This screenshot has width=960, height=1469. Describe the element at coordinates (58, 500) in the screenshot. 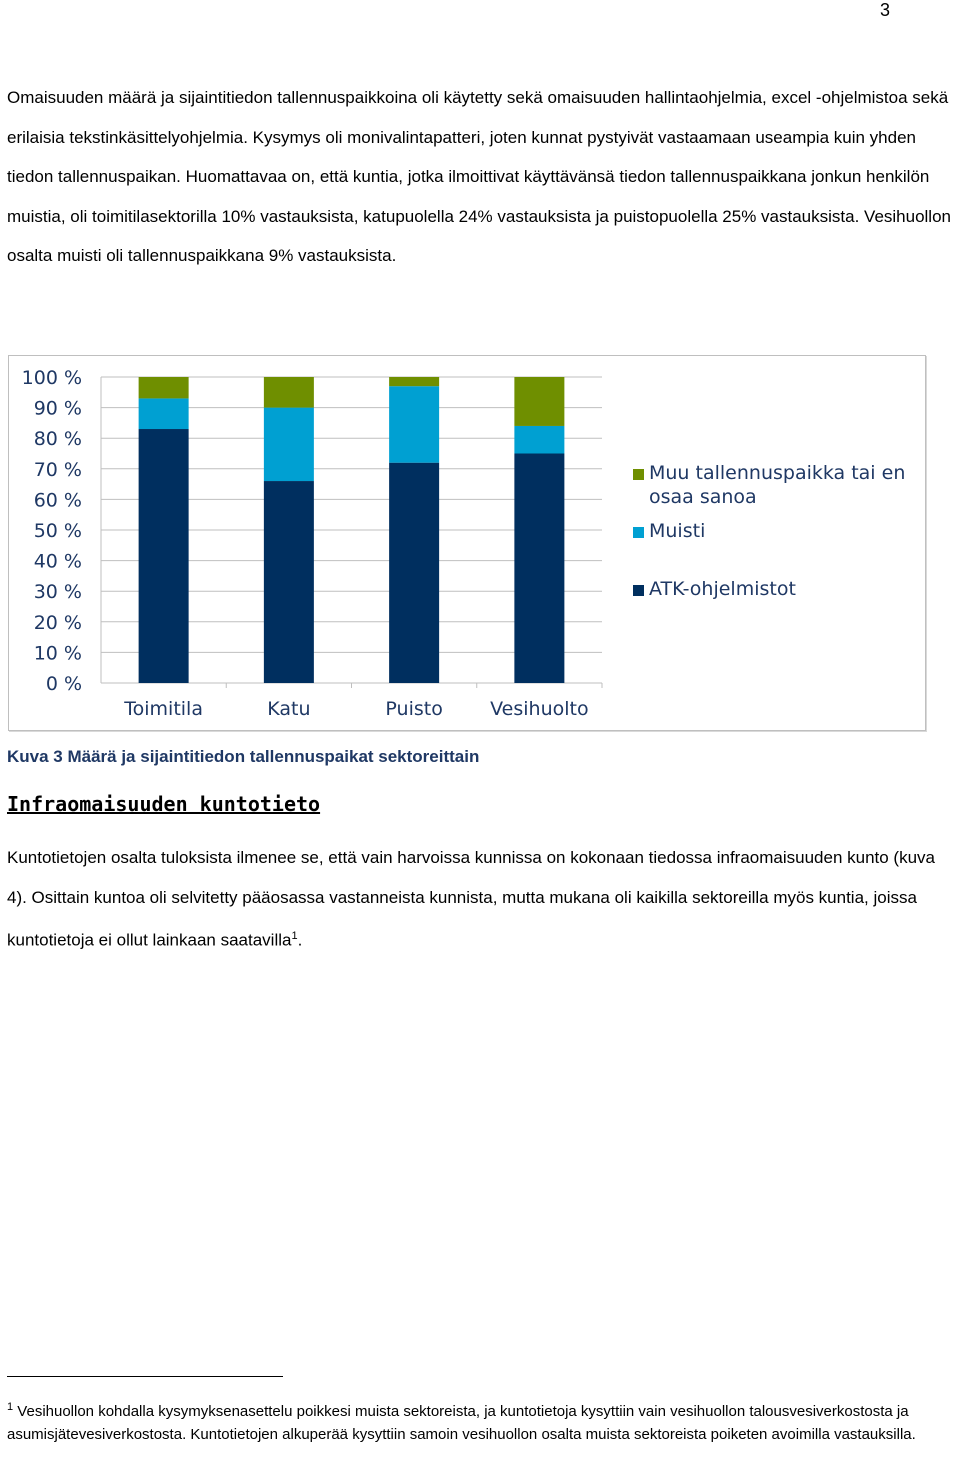

I see `y-tick-label: 60 %` at that location.